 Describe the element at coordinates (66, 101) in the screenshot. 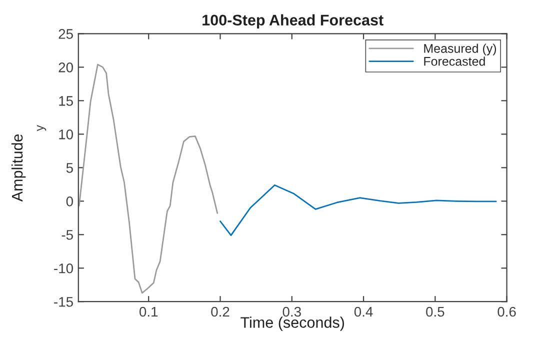

I see `y-tick-label: 15` at that location.